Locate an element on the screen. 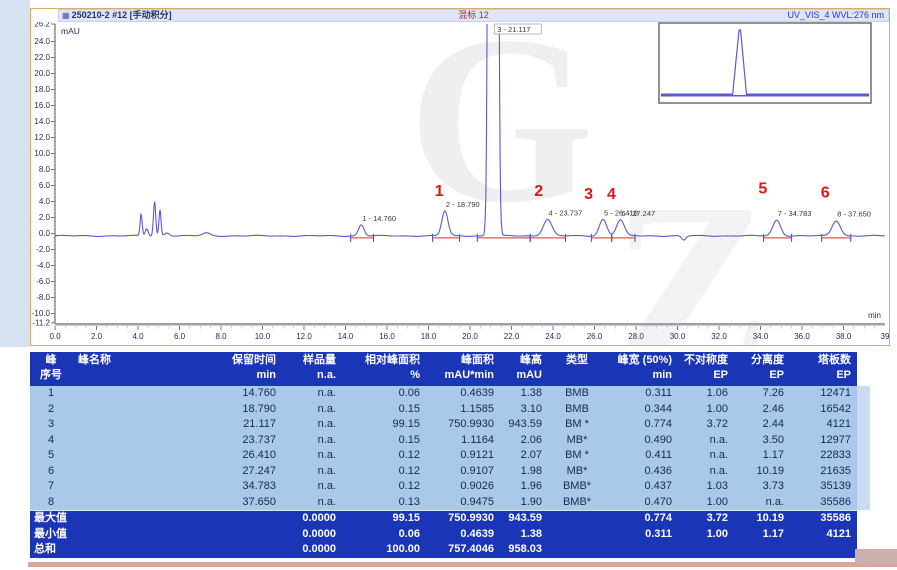 This screenshot has height=570, width=897. injection-icon: ▦ is located at coordinates (66, 15).